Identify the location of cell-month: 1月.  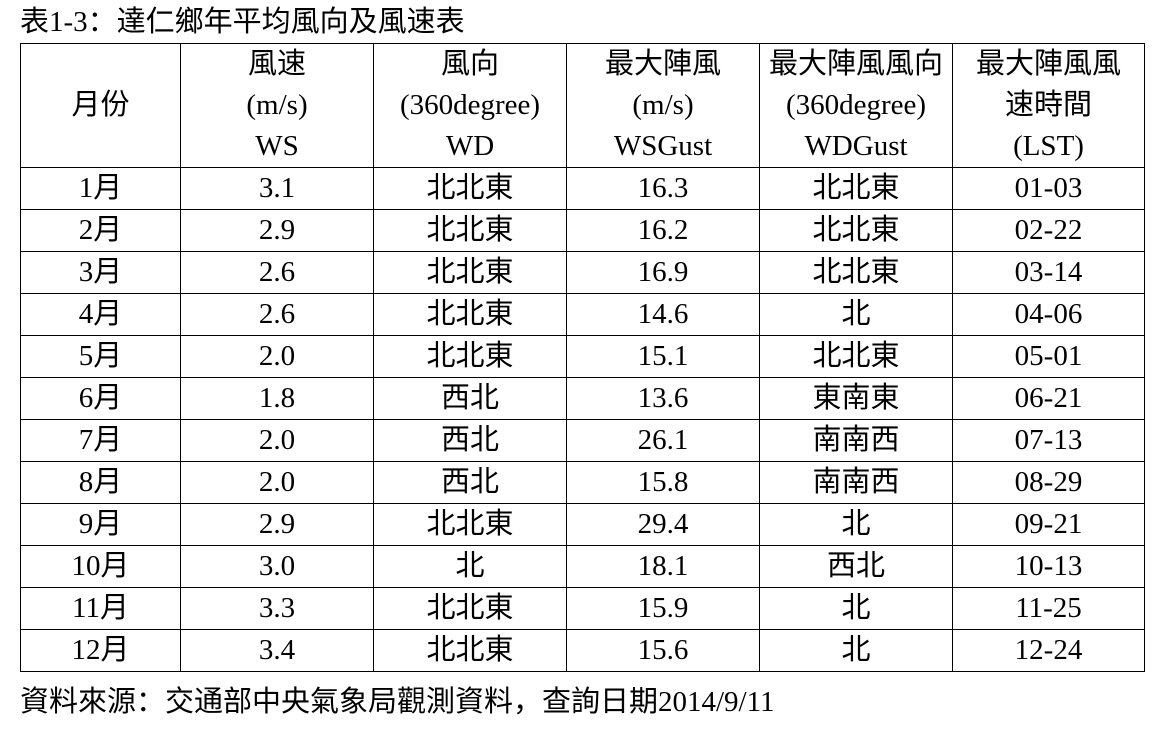
(100, 188).